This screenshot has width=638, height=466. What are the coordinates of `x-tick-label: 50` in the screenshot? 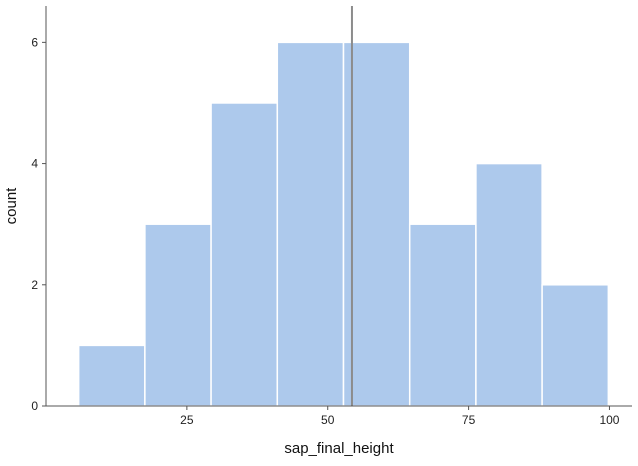 It's located at (328, 420).